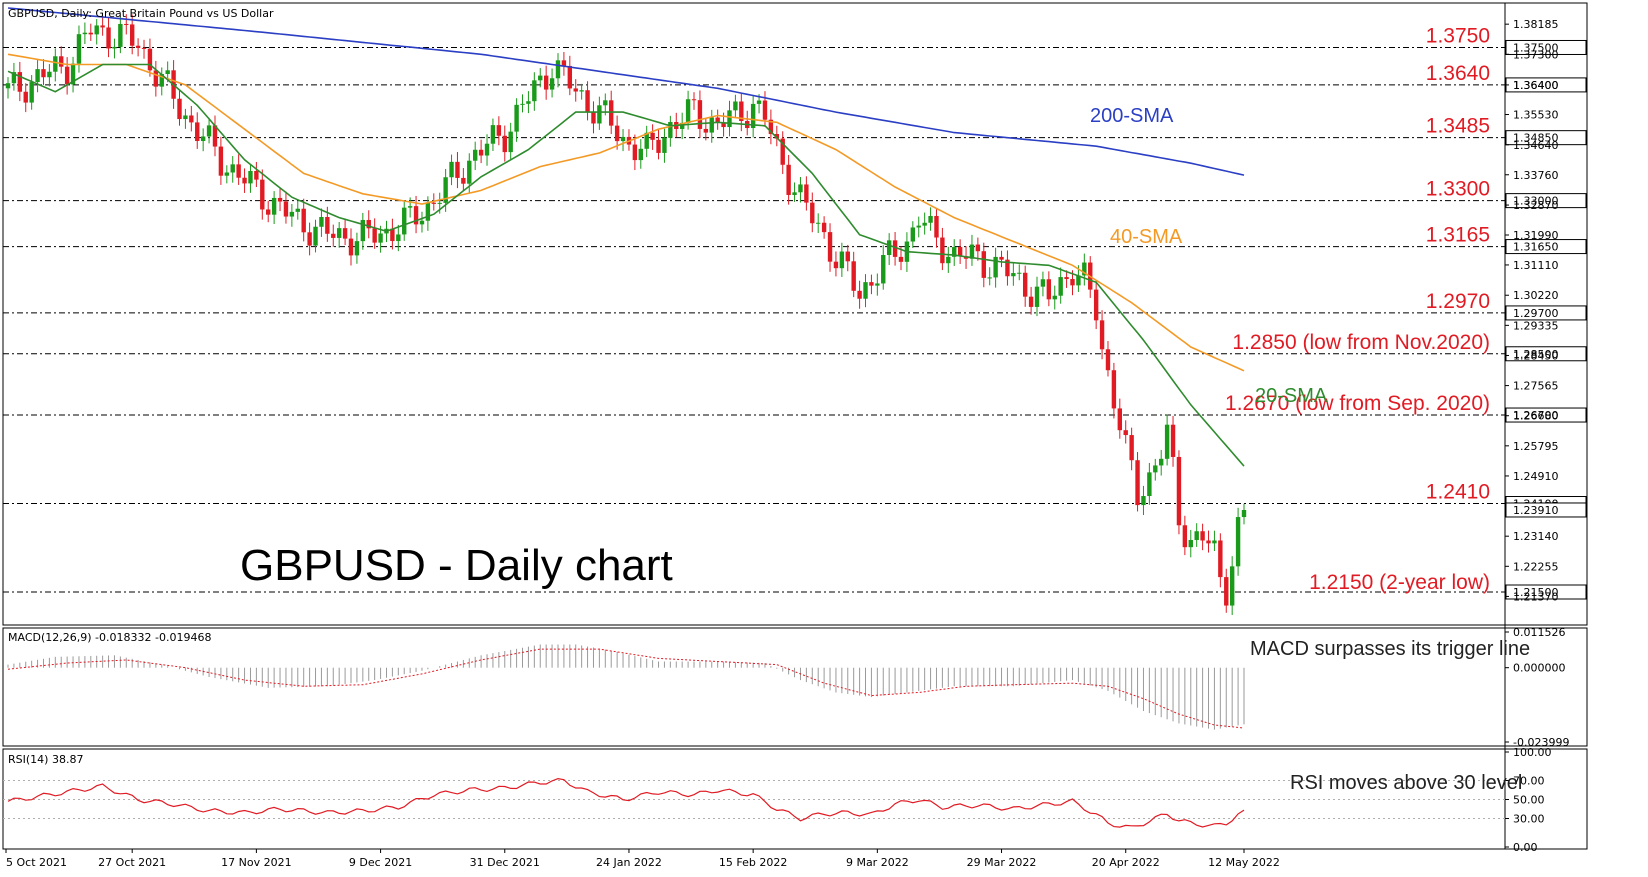  What do you see at coordinates (36, 862) in the screenshot?
I see `x-tick-label: 5 Oct 2021` at bounding box center [36, 862].